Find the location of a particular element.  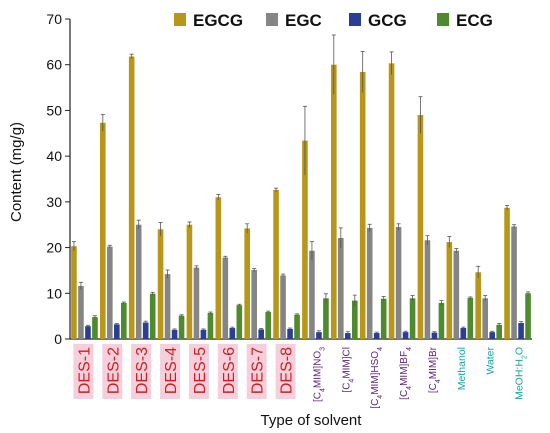

legend: EGCG EGC GCG ECG is located at coordinates (333, 20).